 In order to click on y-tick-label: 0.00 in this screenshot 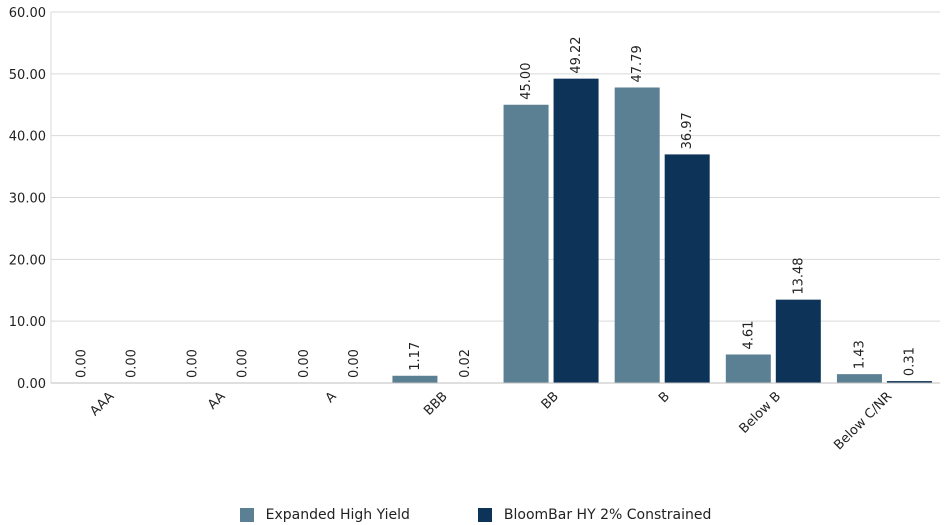, I will do `click(31, 384)`.